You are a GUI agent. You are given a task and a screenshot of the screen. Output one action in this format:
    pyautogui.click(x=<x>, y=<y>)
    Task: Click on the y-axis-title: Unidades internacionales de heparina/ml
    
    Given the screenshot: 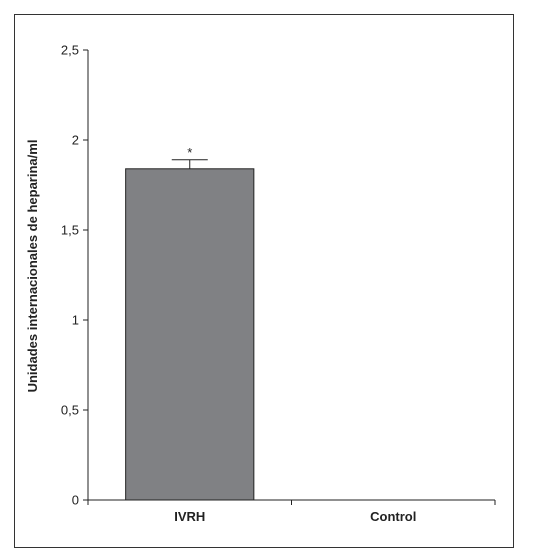 What is the action you would take?
    pyautogui.click(x=32, y=266)
    